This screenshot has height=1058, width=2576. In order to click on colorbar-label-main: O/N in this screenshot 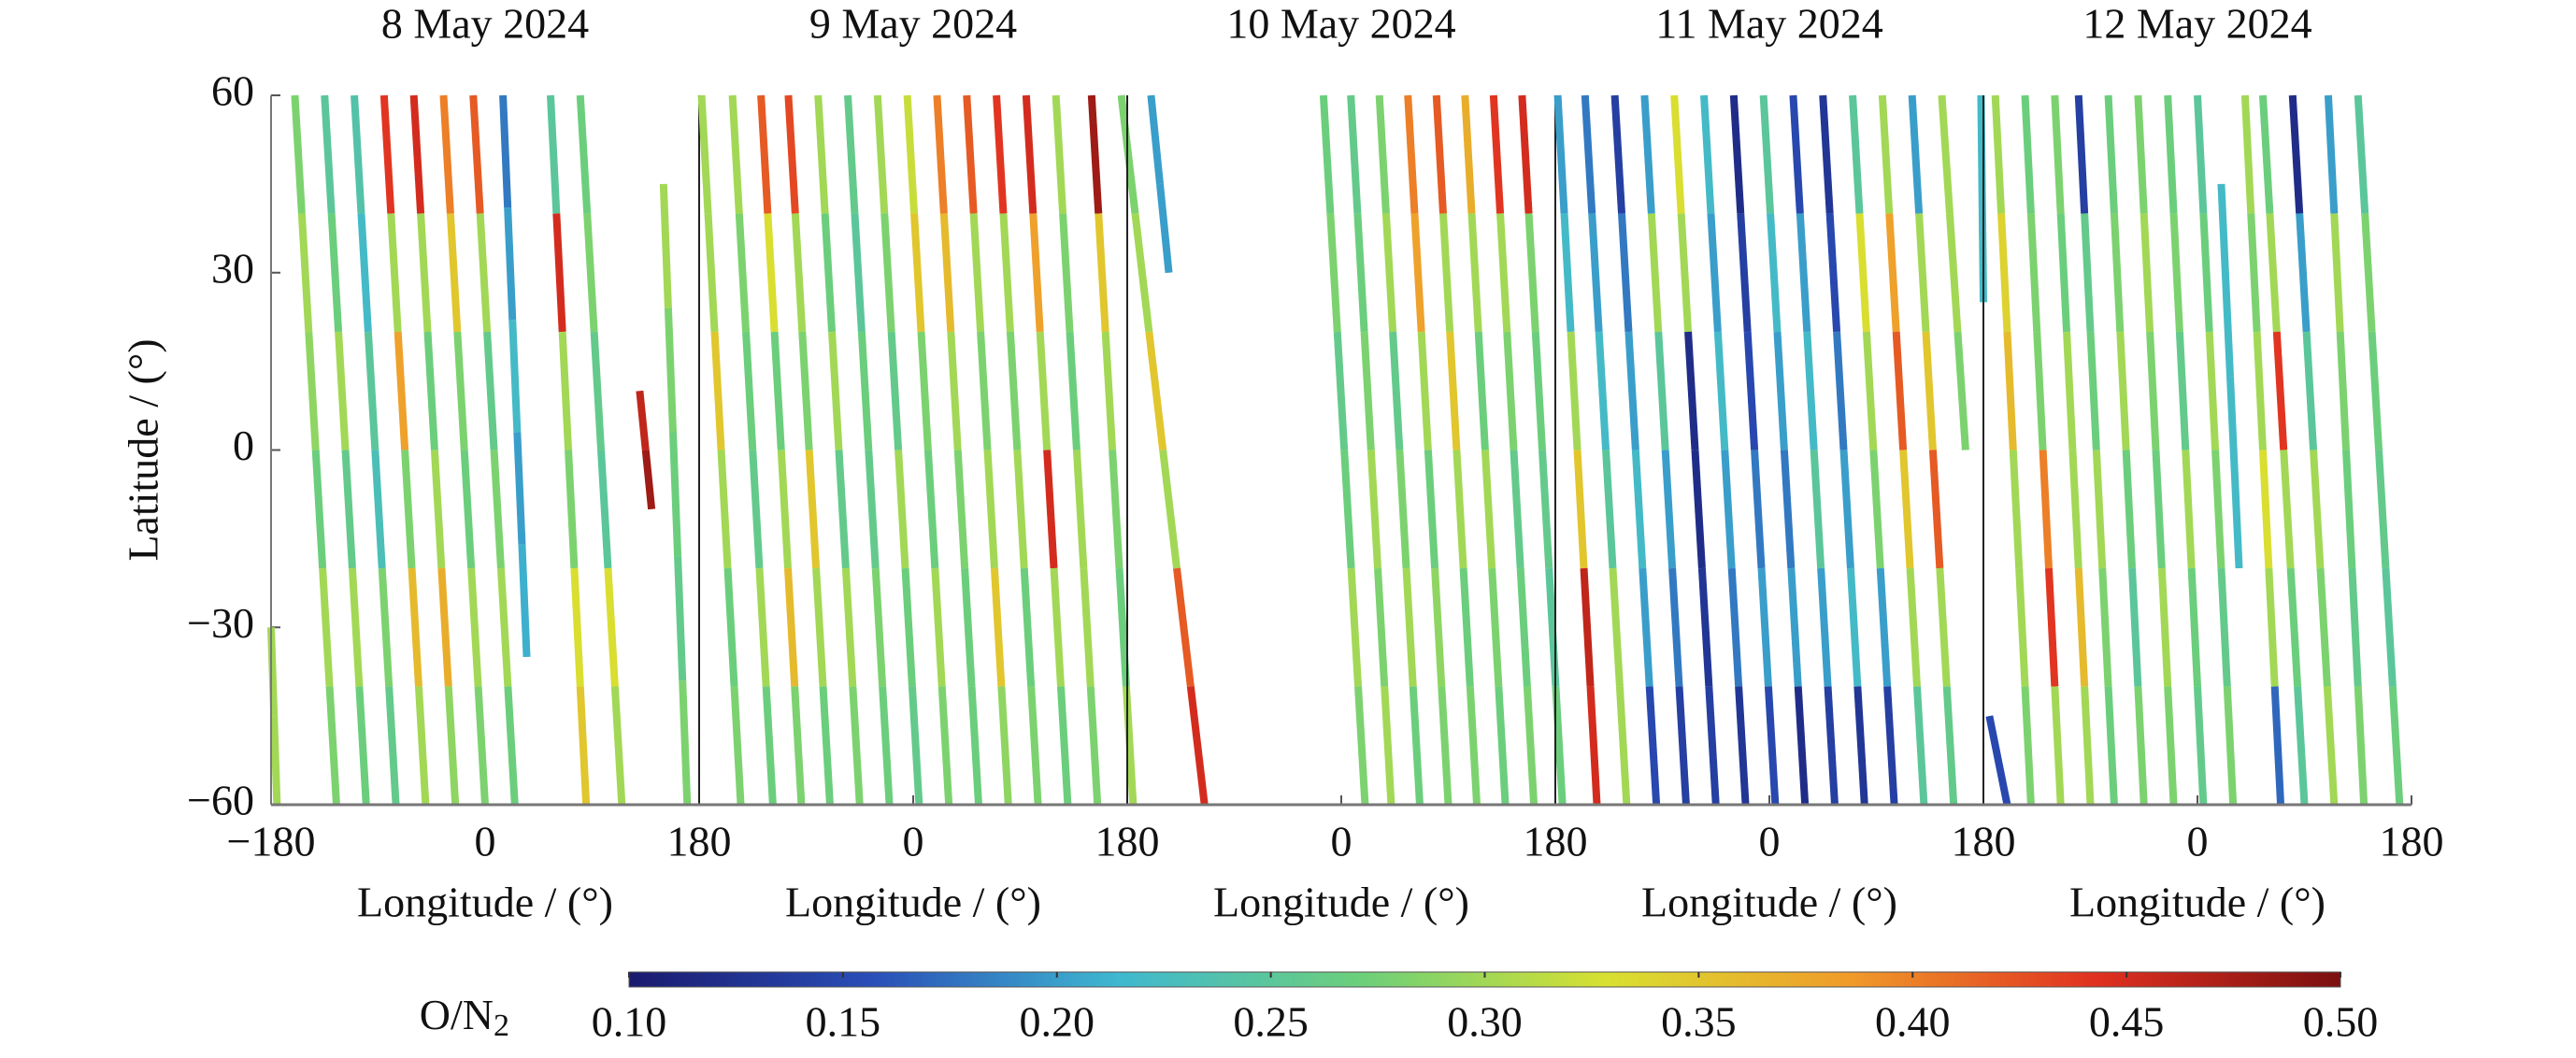, I will do `click(457, 1014)`.